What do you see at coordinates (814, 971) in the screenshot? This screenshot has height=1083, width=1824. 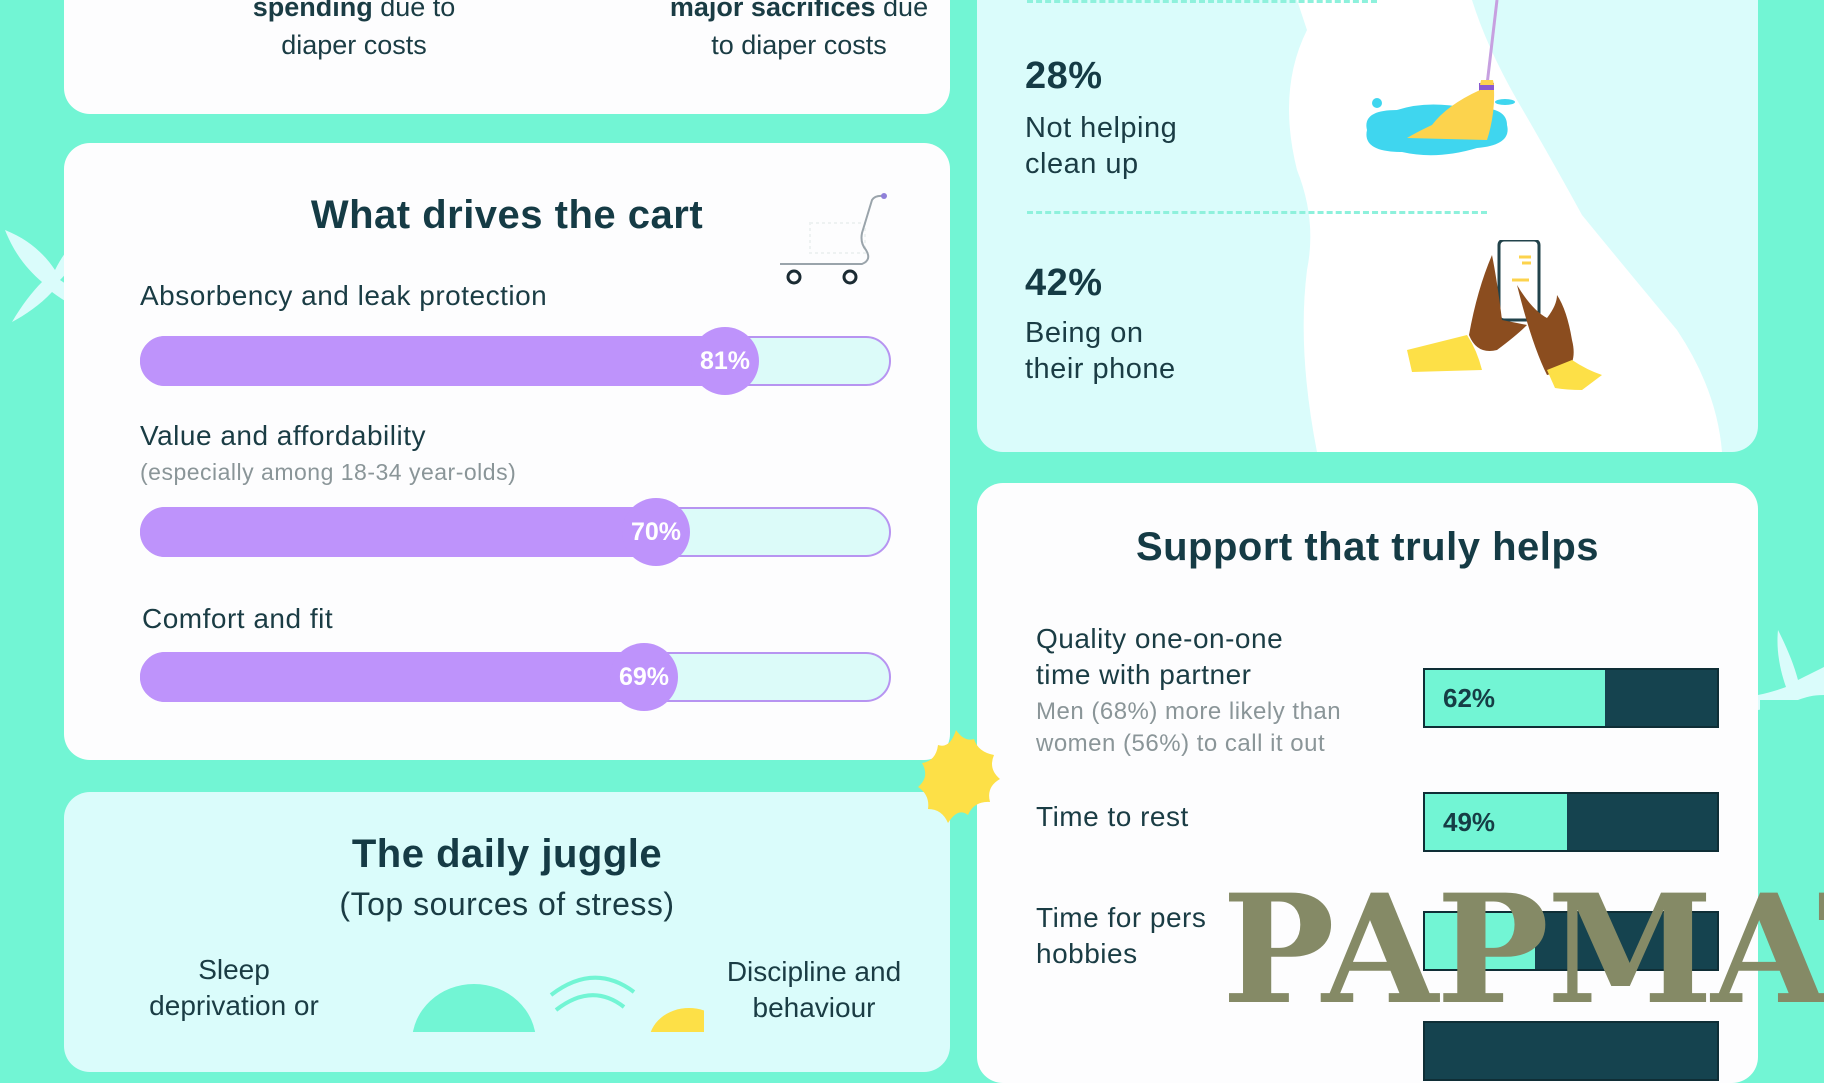 I see `stress-item-line: Discipline and` at bounding box center [814, 971].